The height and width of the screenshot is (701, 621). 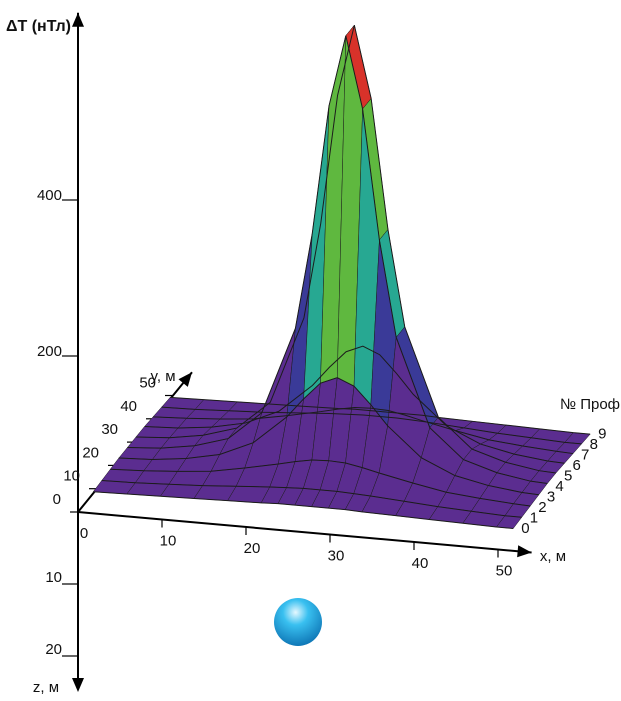 I want to click on y-axis-label: y, м, so click(x=162, y=376).